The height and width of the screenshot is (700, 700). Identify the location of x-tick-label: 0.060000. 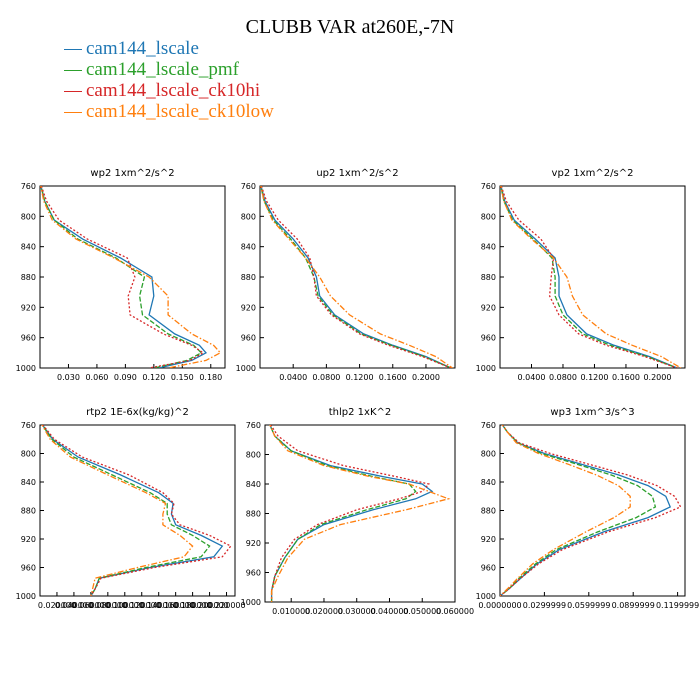
(91, 605).